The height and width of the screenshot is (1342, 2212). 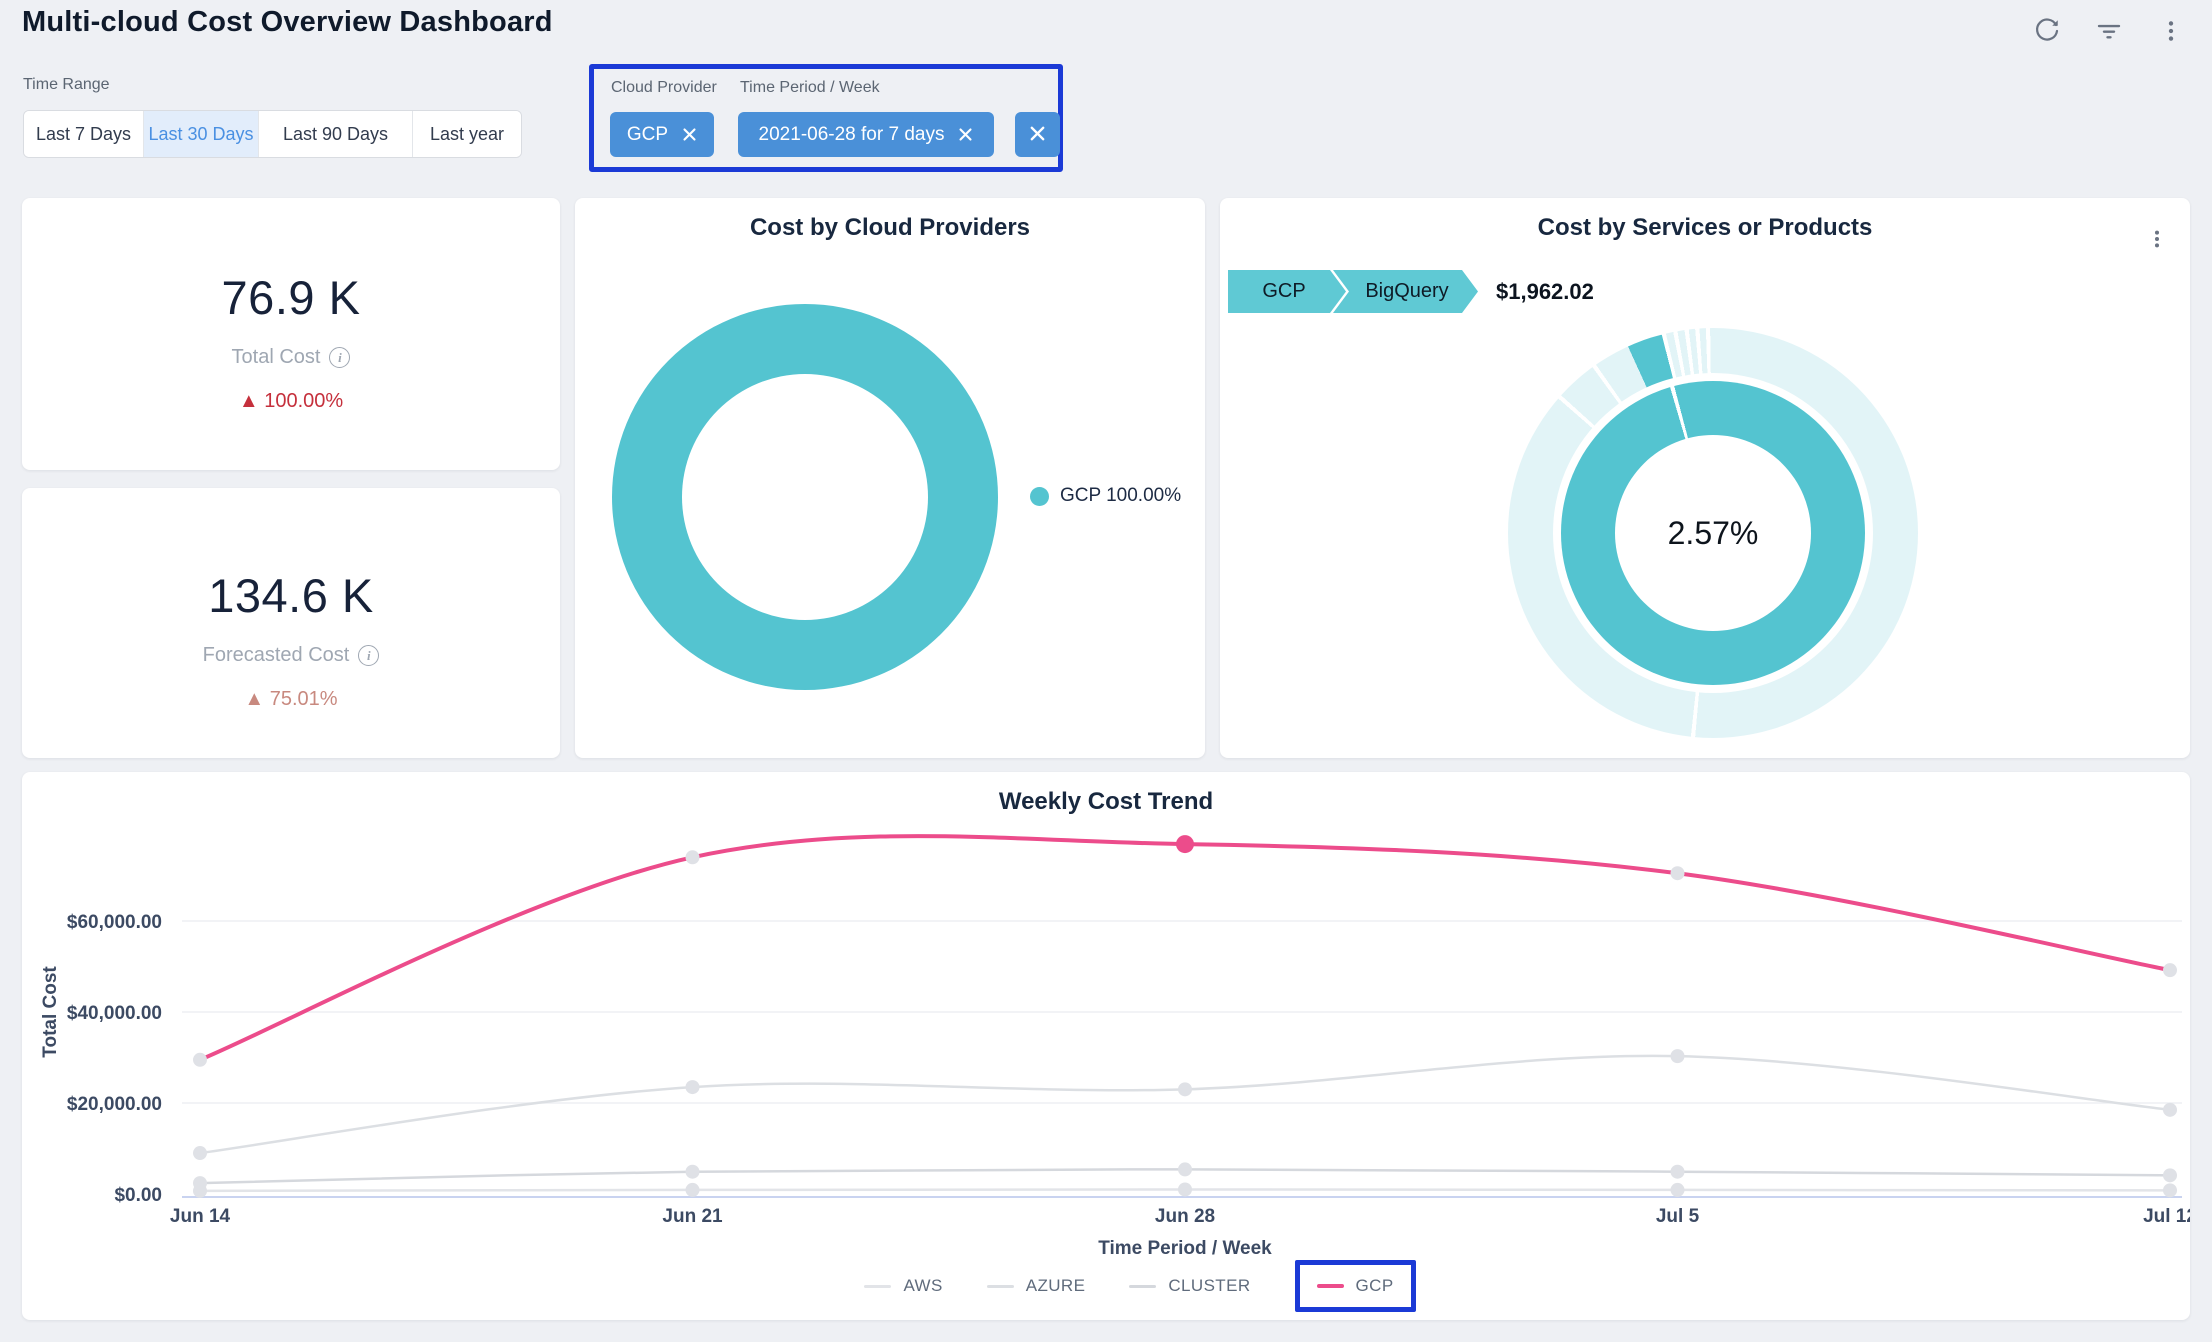 What do you see at coordinates (291, 699) in the screenshot?
I see `forecasted-cost-delta: ▲ 75.01%` at bounding box center [291, 699].